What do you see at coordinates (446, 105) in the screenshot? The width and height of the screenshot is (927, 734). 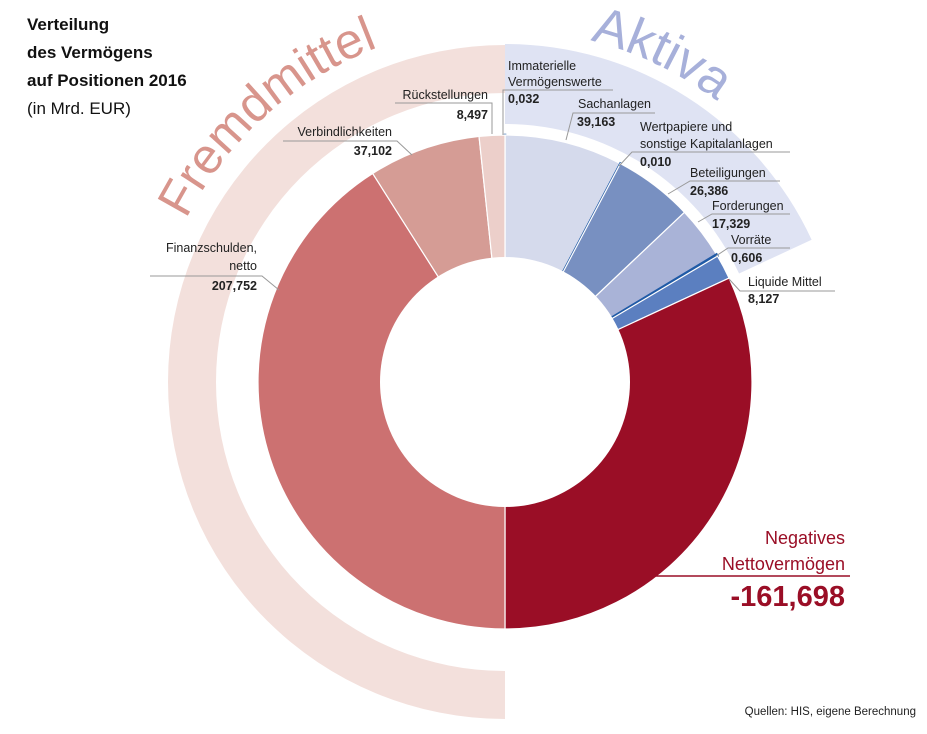 I see `slice-label-rueckstellungen: Rückstellungen 8,497` at bounding box center [446, 105].